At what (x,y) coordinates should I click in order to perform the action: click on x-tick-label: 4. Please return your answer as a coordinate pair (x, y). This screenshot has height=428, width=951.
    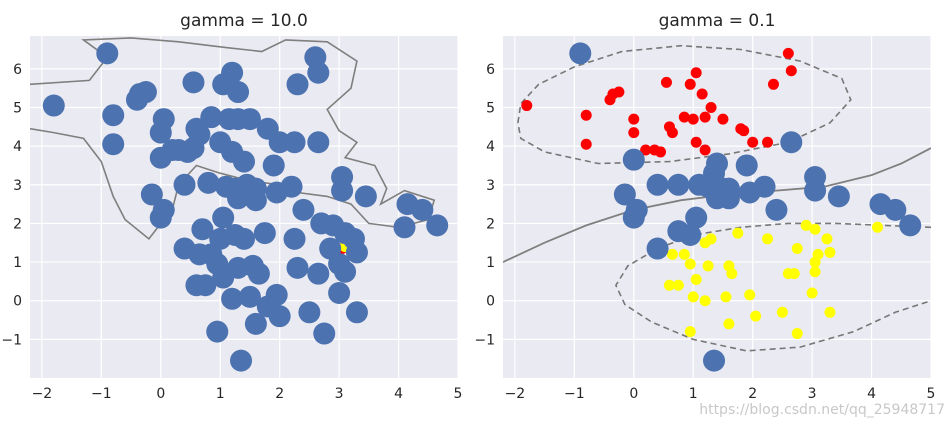
    Looking at the image, I should click on (871, 394).